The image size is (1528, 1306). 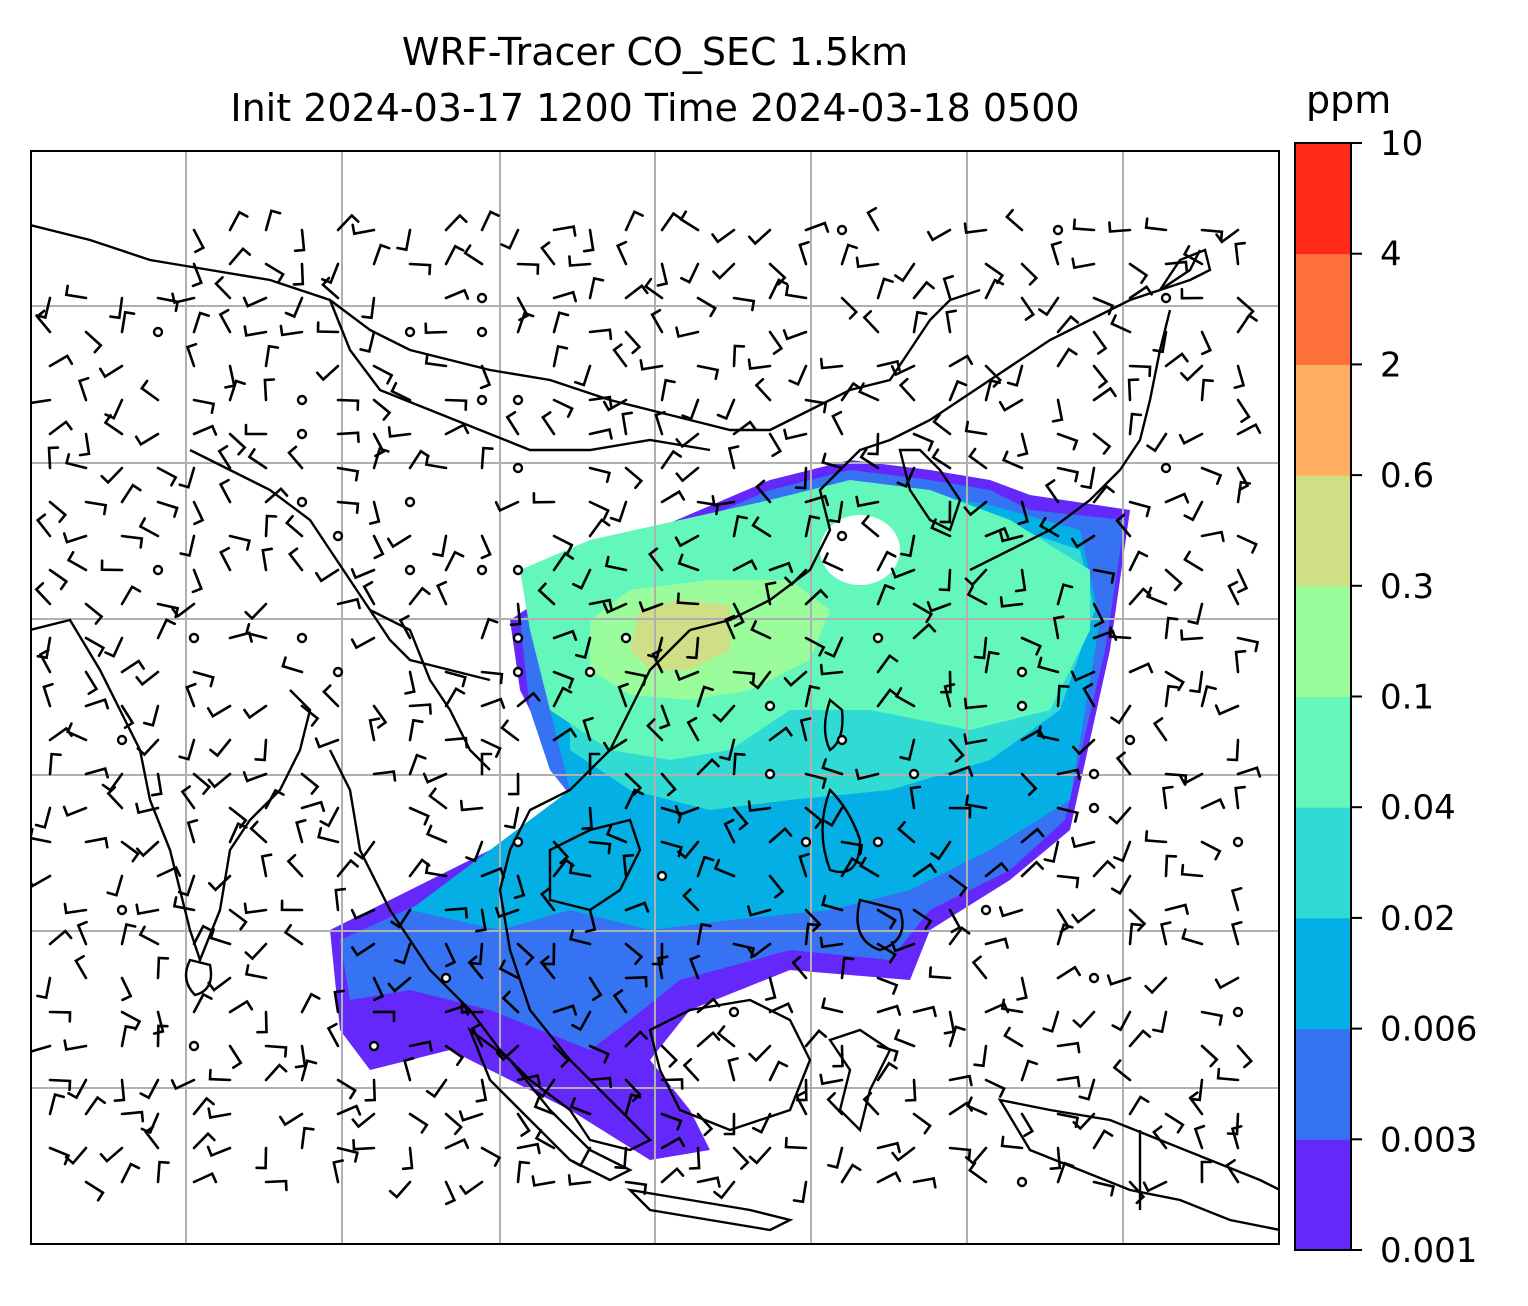 I want to click on japan, so click(x=1070, y=440).